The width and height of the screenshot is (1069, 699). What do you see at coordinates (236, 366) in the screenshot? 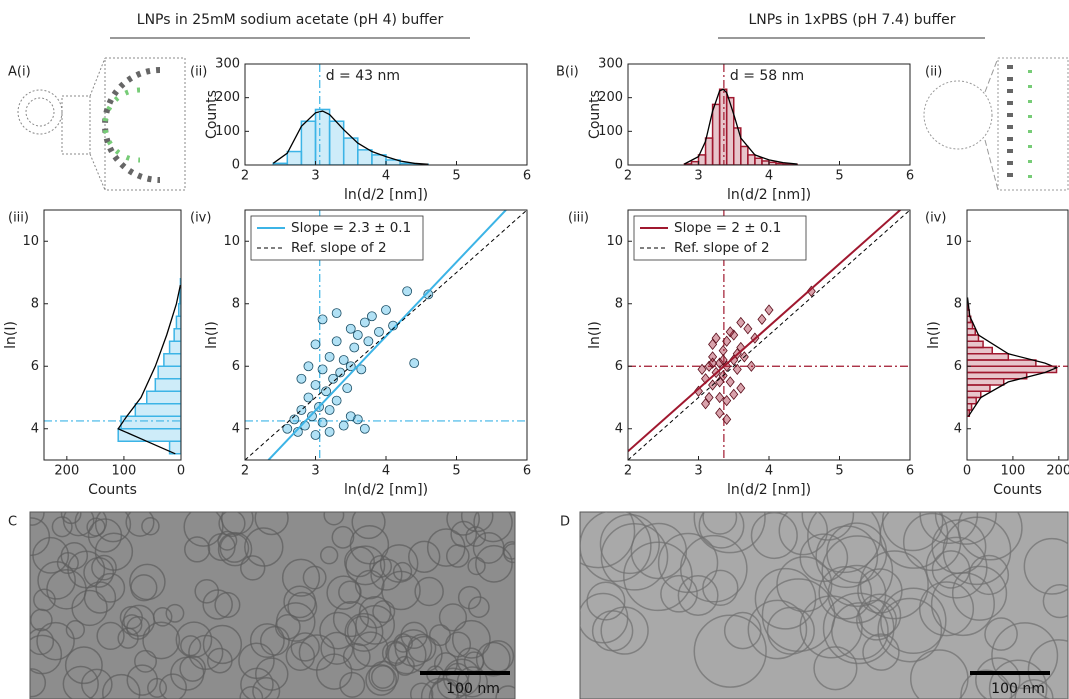
I see `y-tick-label: 6` at bounding box center [236, 366].